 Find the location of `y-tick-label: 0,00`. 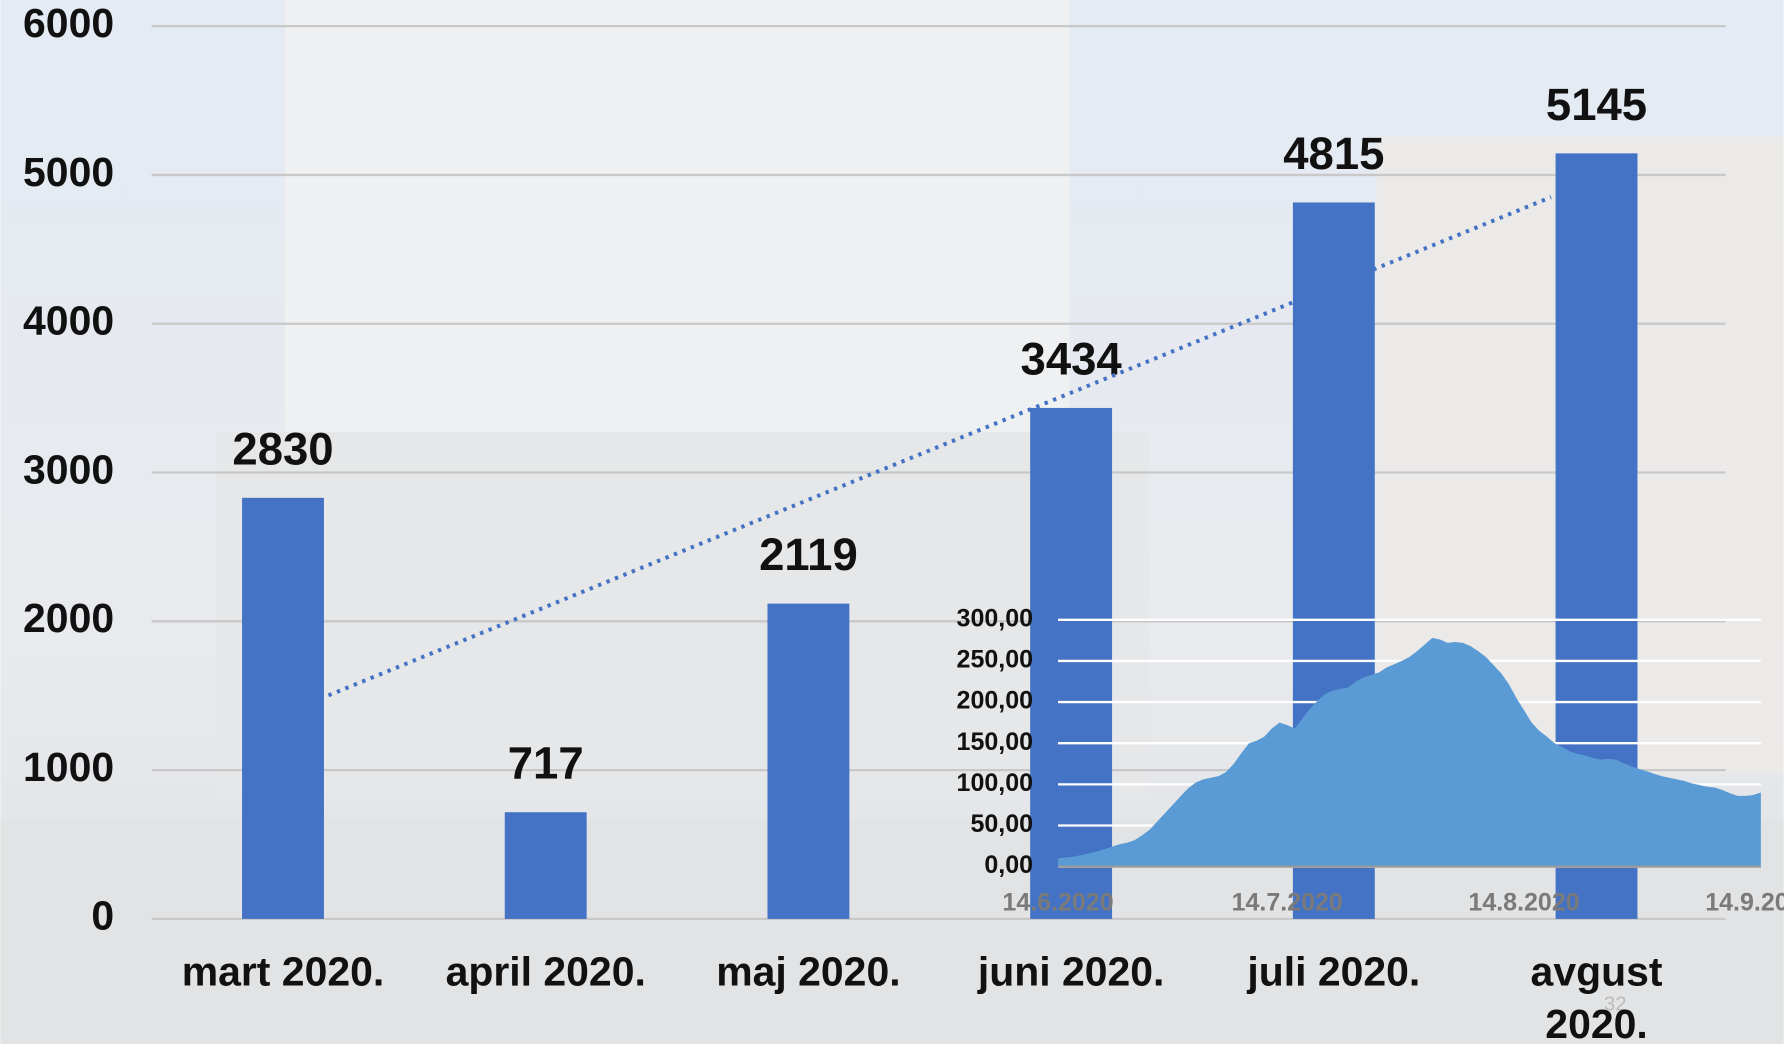

y-tick-label: 0,00 is located at coordinates (1008, 865).